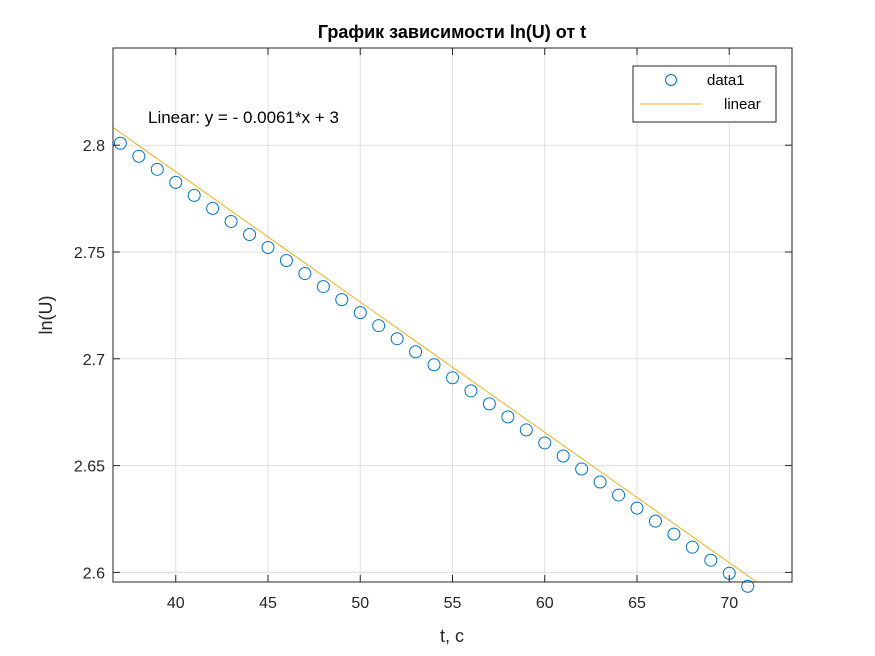  Describe the element at coordinates (671, 80) in the screenshot. I see `legend-marker-data1` at that location.